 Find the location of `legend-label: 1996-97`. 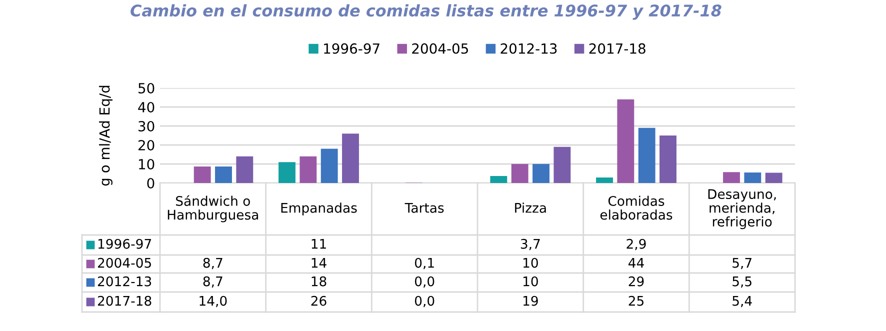

legend-label: 1996-97 is located at coordinates (352, 48).